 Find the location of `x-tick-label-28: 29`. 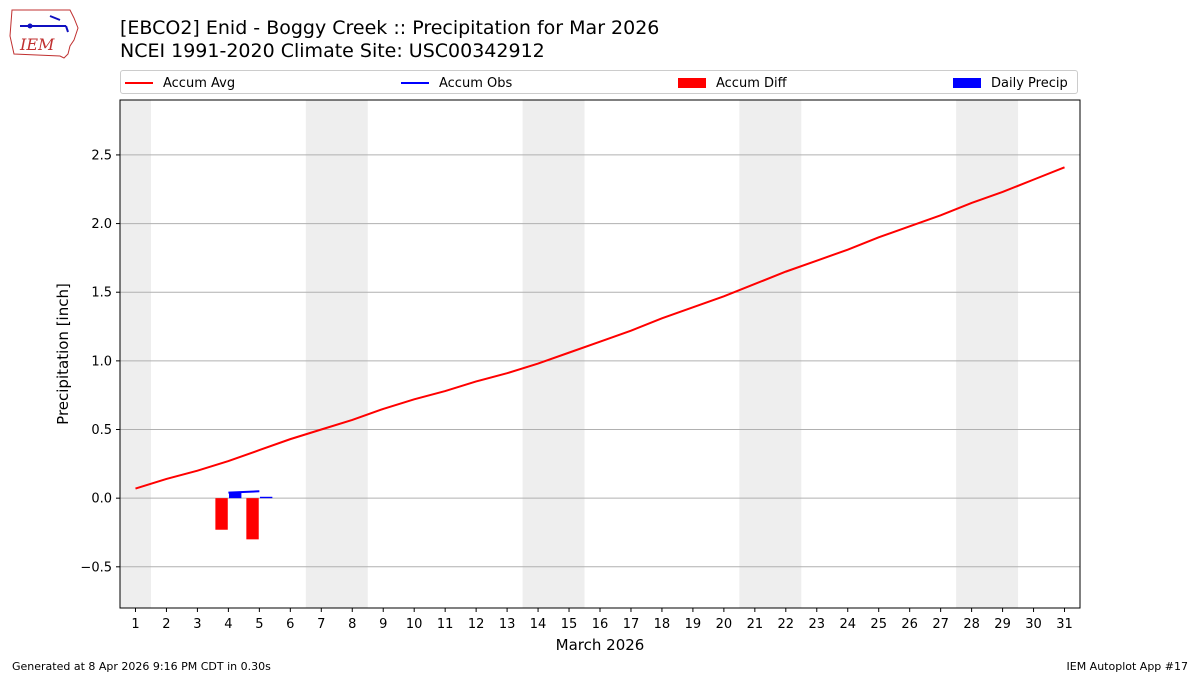

x-tick-label-28: 29 is located at coordinates (1002, 624).